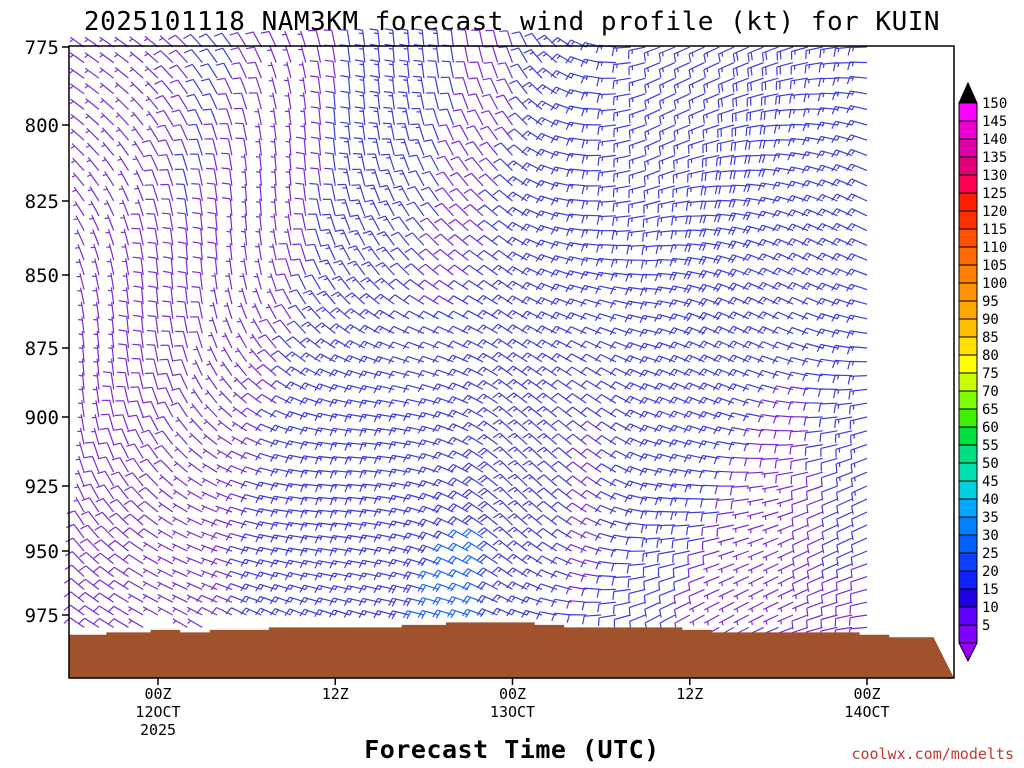  I want to click on colorbar-label: 5, so click(986, 626).